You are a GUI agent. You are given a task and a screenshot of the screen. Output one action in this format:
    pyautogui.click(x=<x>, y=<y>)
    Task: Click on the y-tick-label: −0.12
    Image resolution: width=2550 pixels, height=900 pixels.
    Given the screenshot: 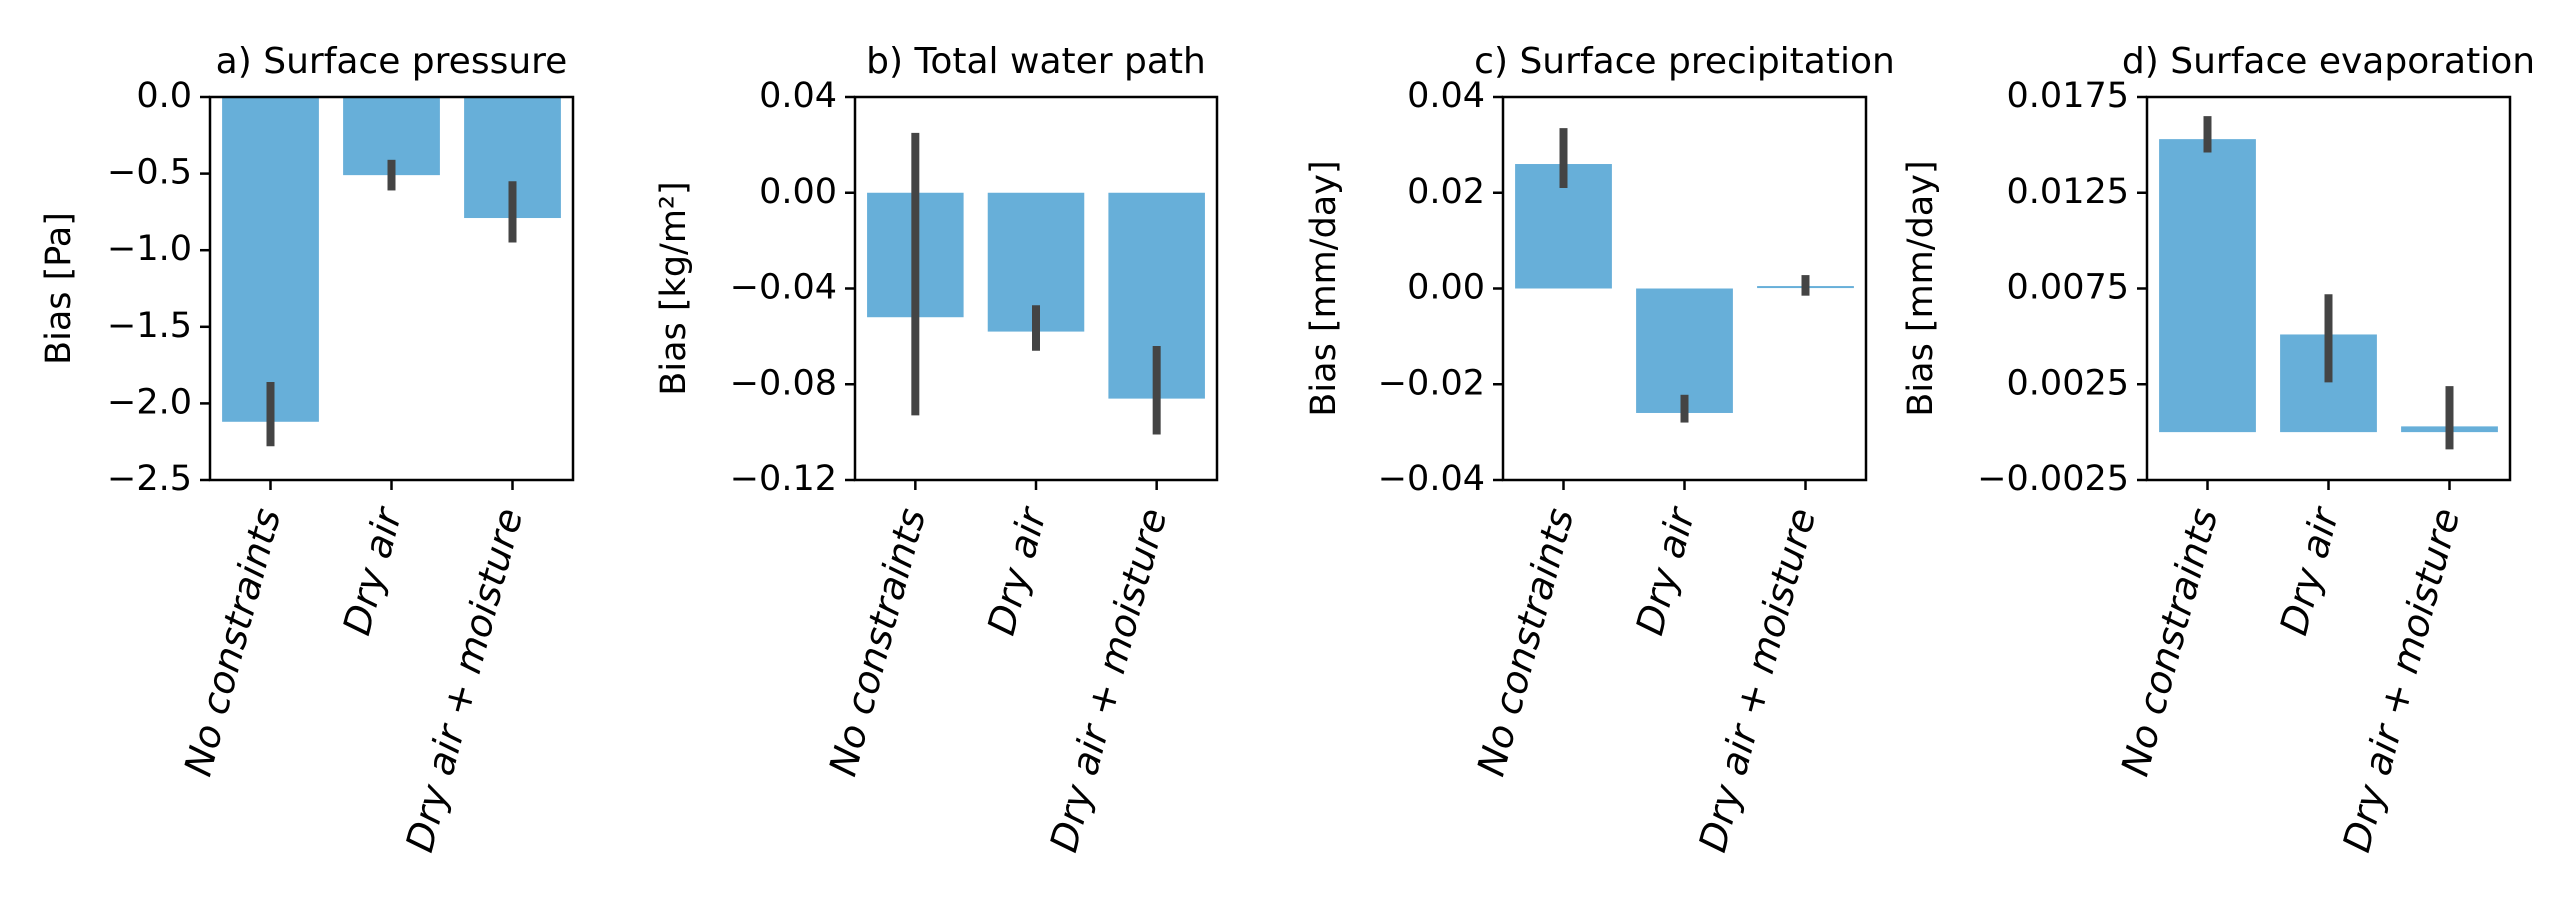 What is the action you would take?
    pyautogui.click(x=783, y=479)
    